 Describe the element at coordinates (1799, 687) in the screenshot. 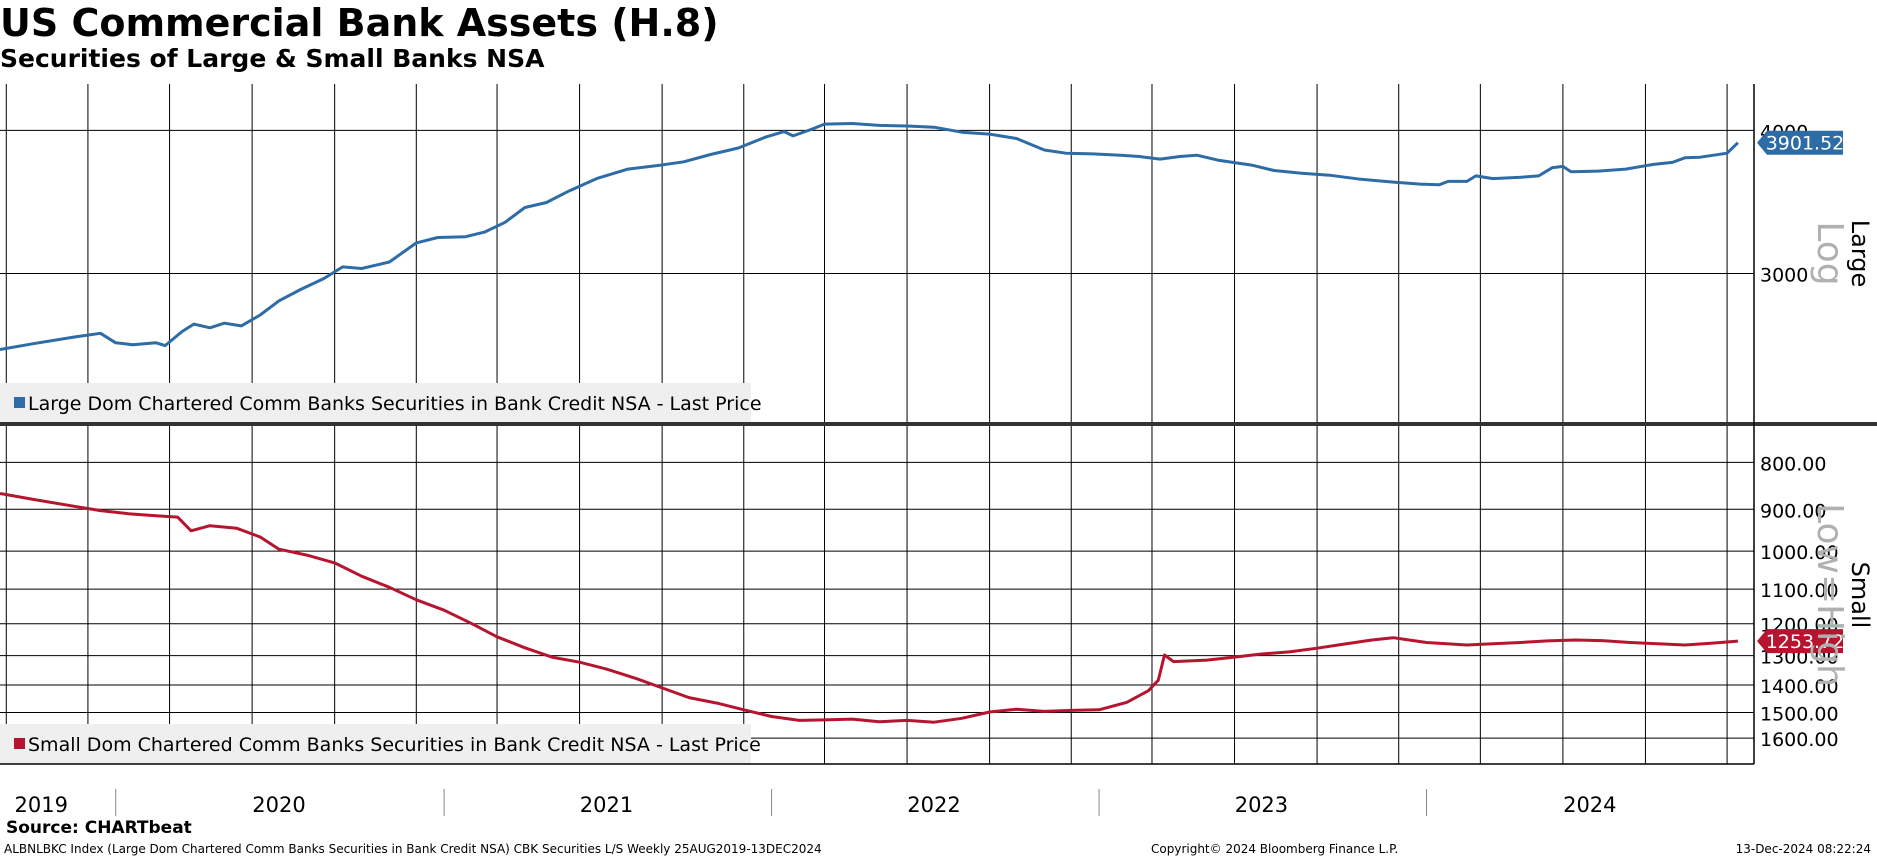

I see `y-tick-label: 1400.00` at that location.